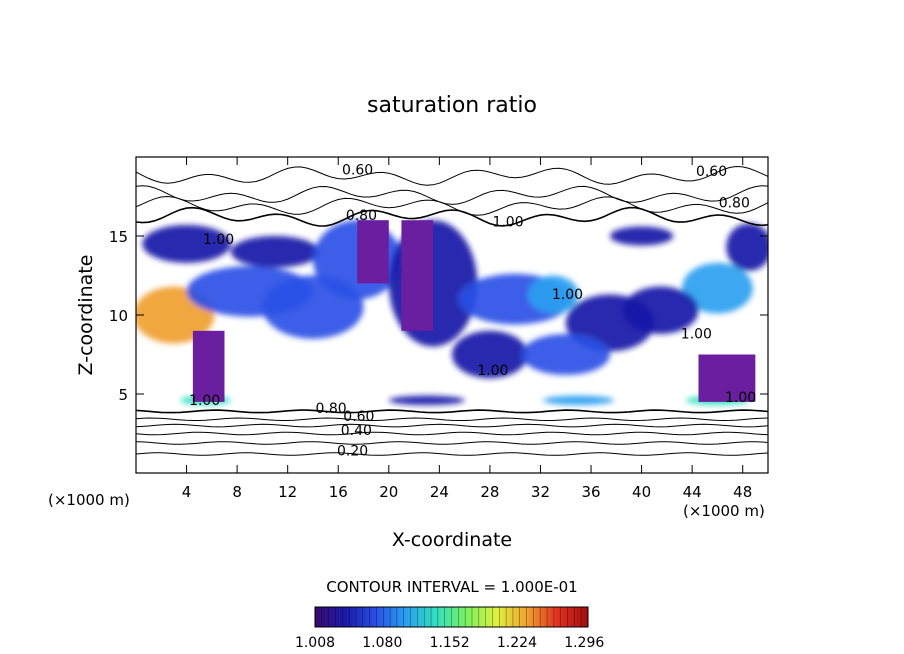  Describe the element at coordinates (489, 492) in the screenshot. I see `x-tick-label: 28` at that location.